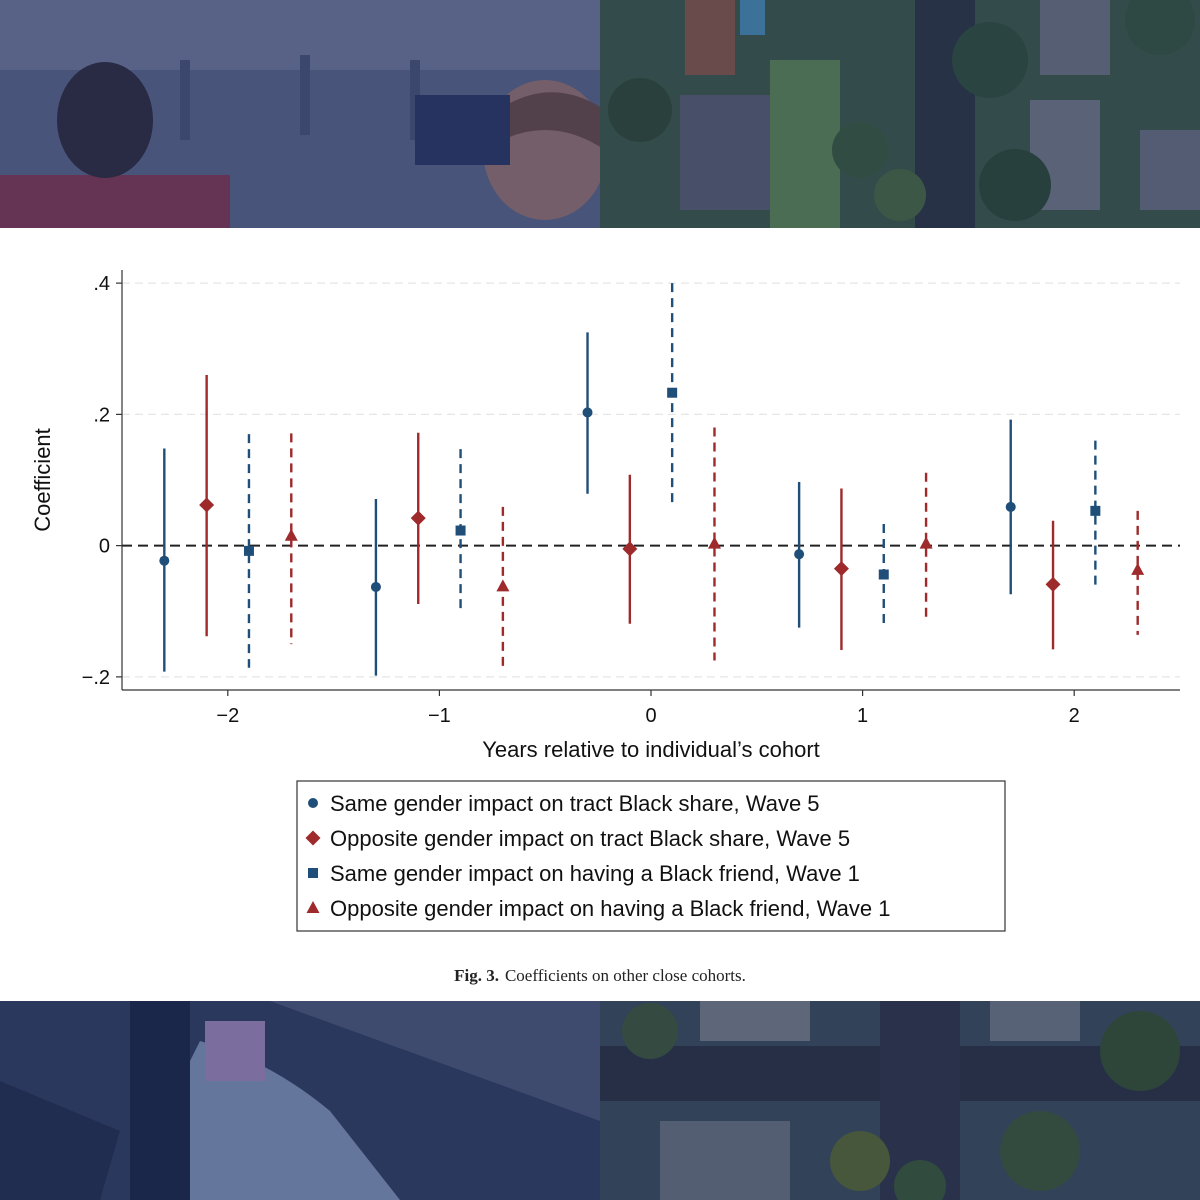 The height and width of the screenshot is (1200, 1200). I want to click on x-tick-label: 2, so click(1074, 716).